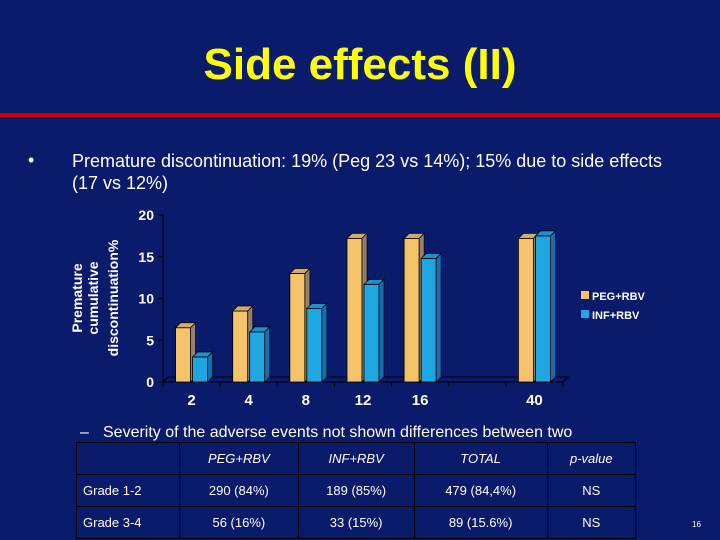 This screenshot has width=720, height=540. I want to click on table-cell: 33 (15%), so click(356, 522).